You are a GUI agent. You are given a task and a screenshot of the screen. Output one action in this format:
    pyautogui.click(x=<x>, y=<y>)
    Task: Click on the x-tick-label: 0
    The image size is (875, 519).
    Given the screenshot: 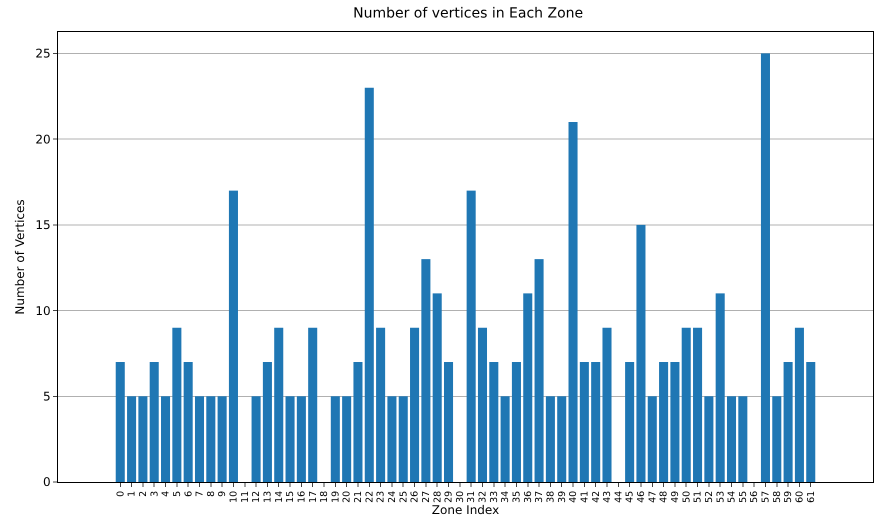 What is the action you would take?
    pyautogui.click(x=120, y=493)
    